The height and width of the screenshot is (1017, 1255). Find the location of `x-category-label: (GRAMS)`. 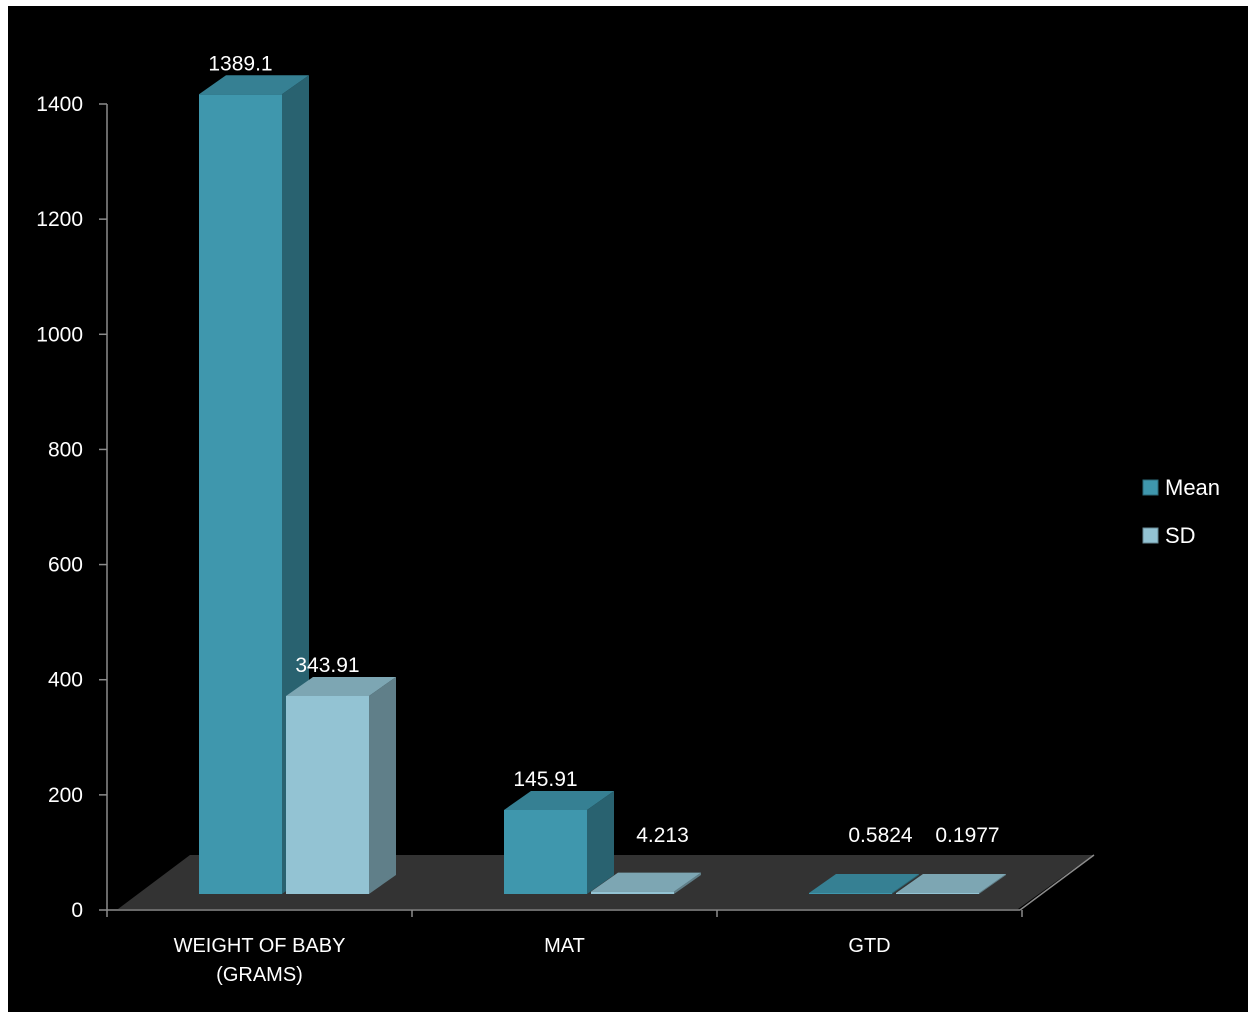

x-category-label: (GRAMS) is located at coordinates (259, 975).